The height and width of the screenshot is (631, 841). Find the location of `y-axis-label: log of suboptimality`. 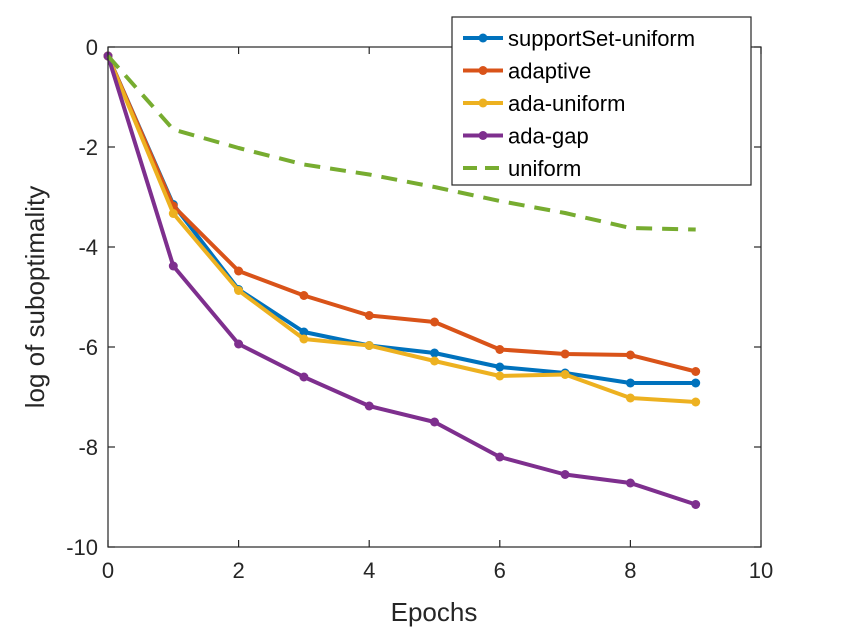

y-axis-label: log of suboptimality is located at coordinates (35, 297).